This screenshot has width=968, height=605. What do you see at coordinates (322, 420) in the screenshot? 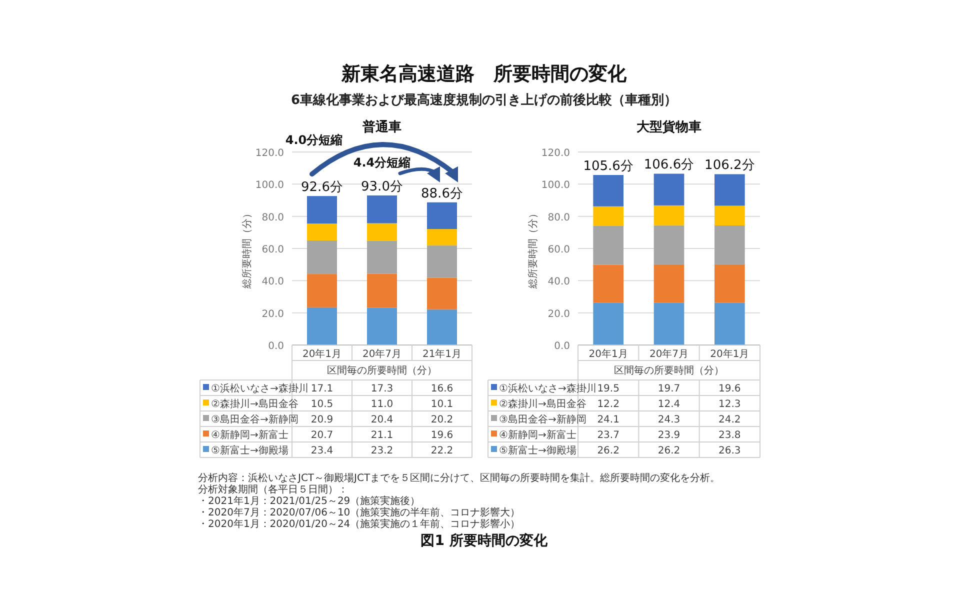
I see `data-label: 20.9` at bounding box center [322, 420].